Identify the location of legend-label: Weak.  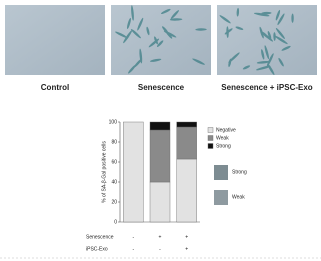
(222, 138).